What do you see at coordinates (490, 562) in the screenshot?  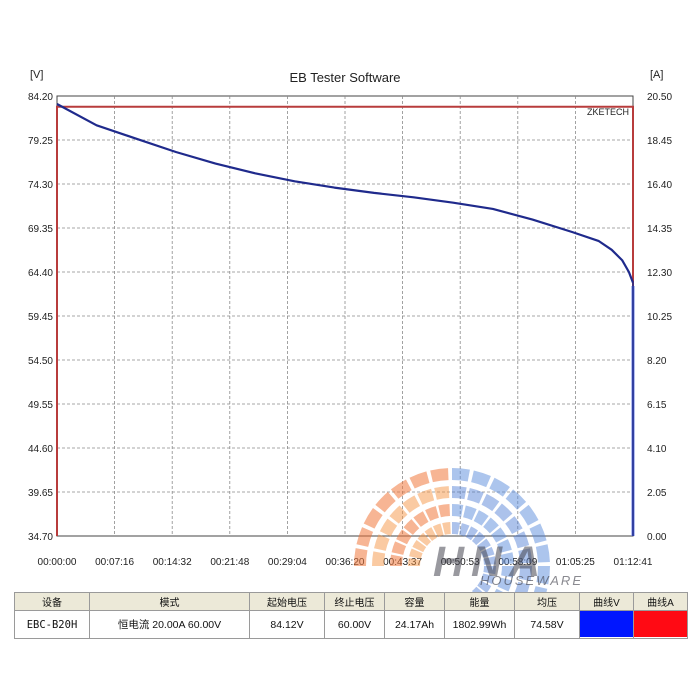 I see `watermark-text: HNA` at bounding box center [490, 562].